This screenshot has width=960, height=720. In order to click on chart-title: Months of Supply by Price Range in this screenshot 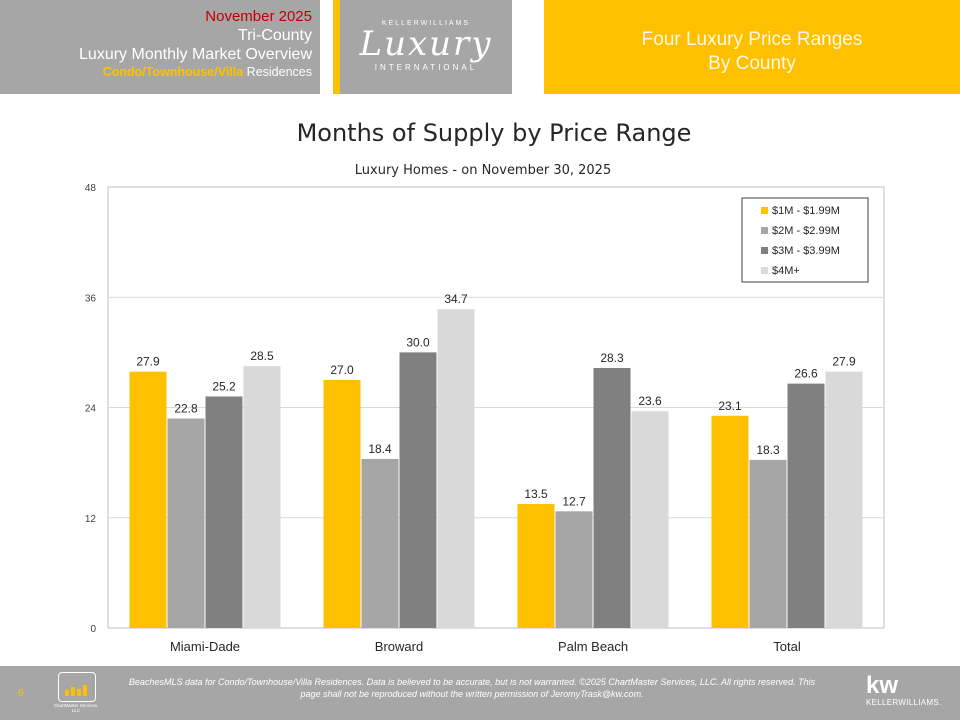, I will do `click(494, 133)`.